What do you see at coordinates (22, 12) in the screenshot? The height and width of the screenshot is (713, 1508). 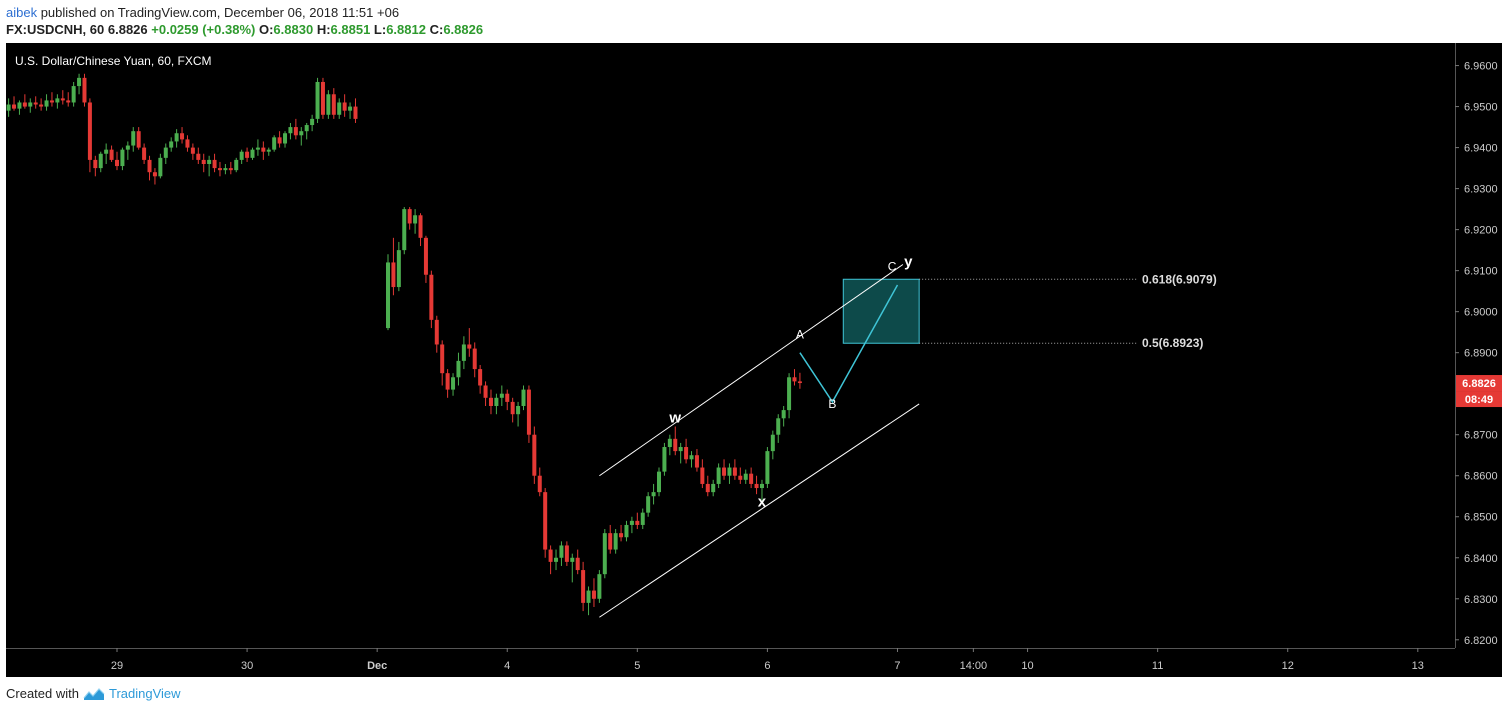 I see `author-link: aibek` at bounding box center [22, 12].